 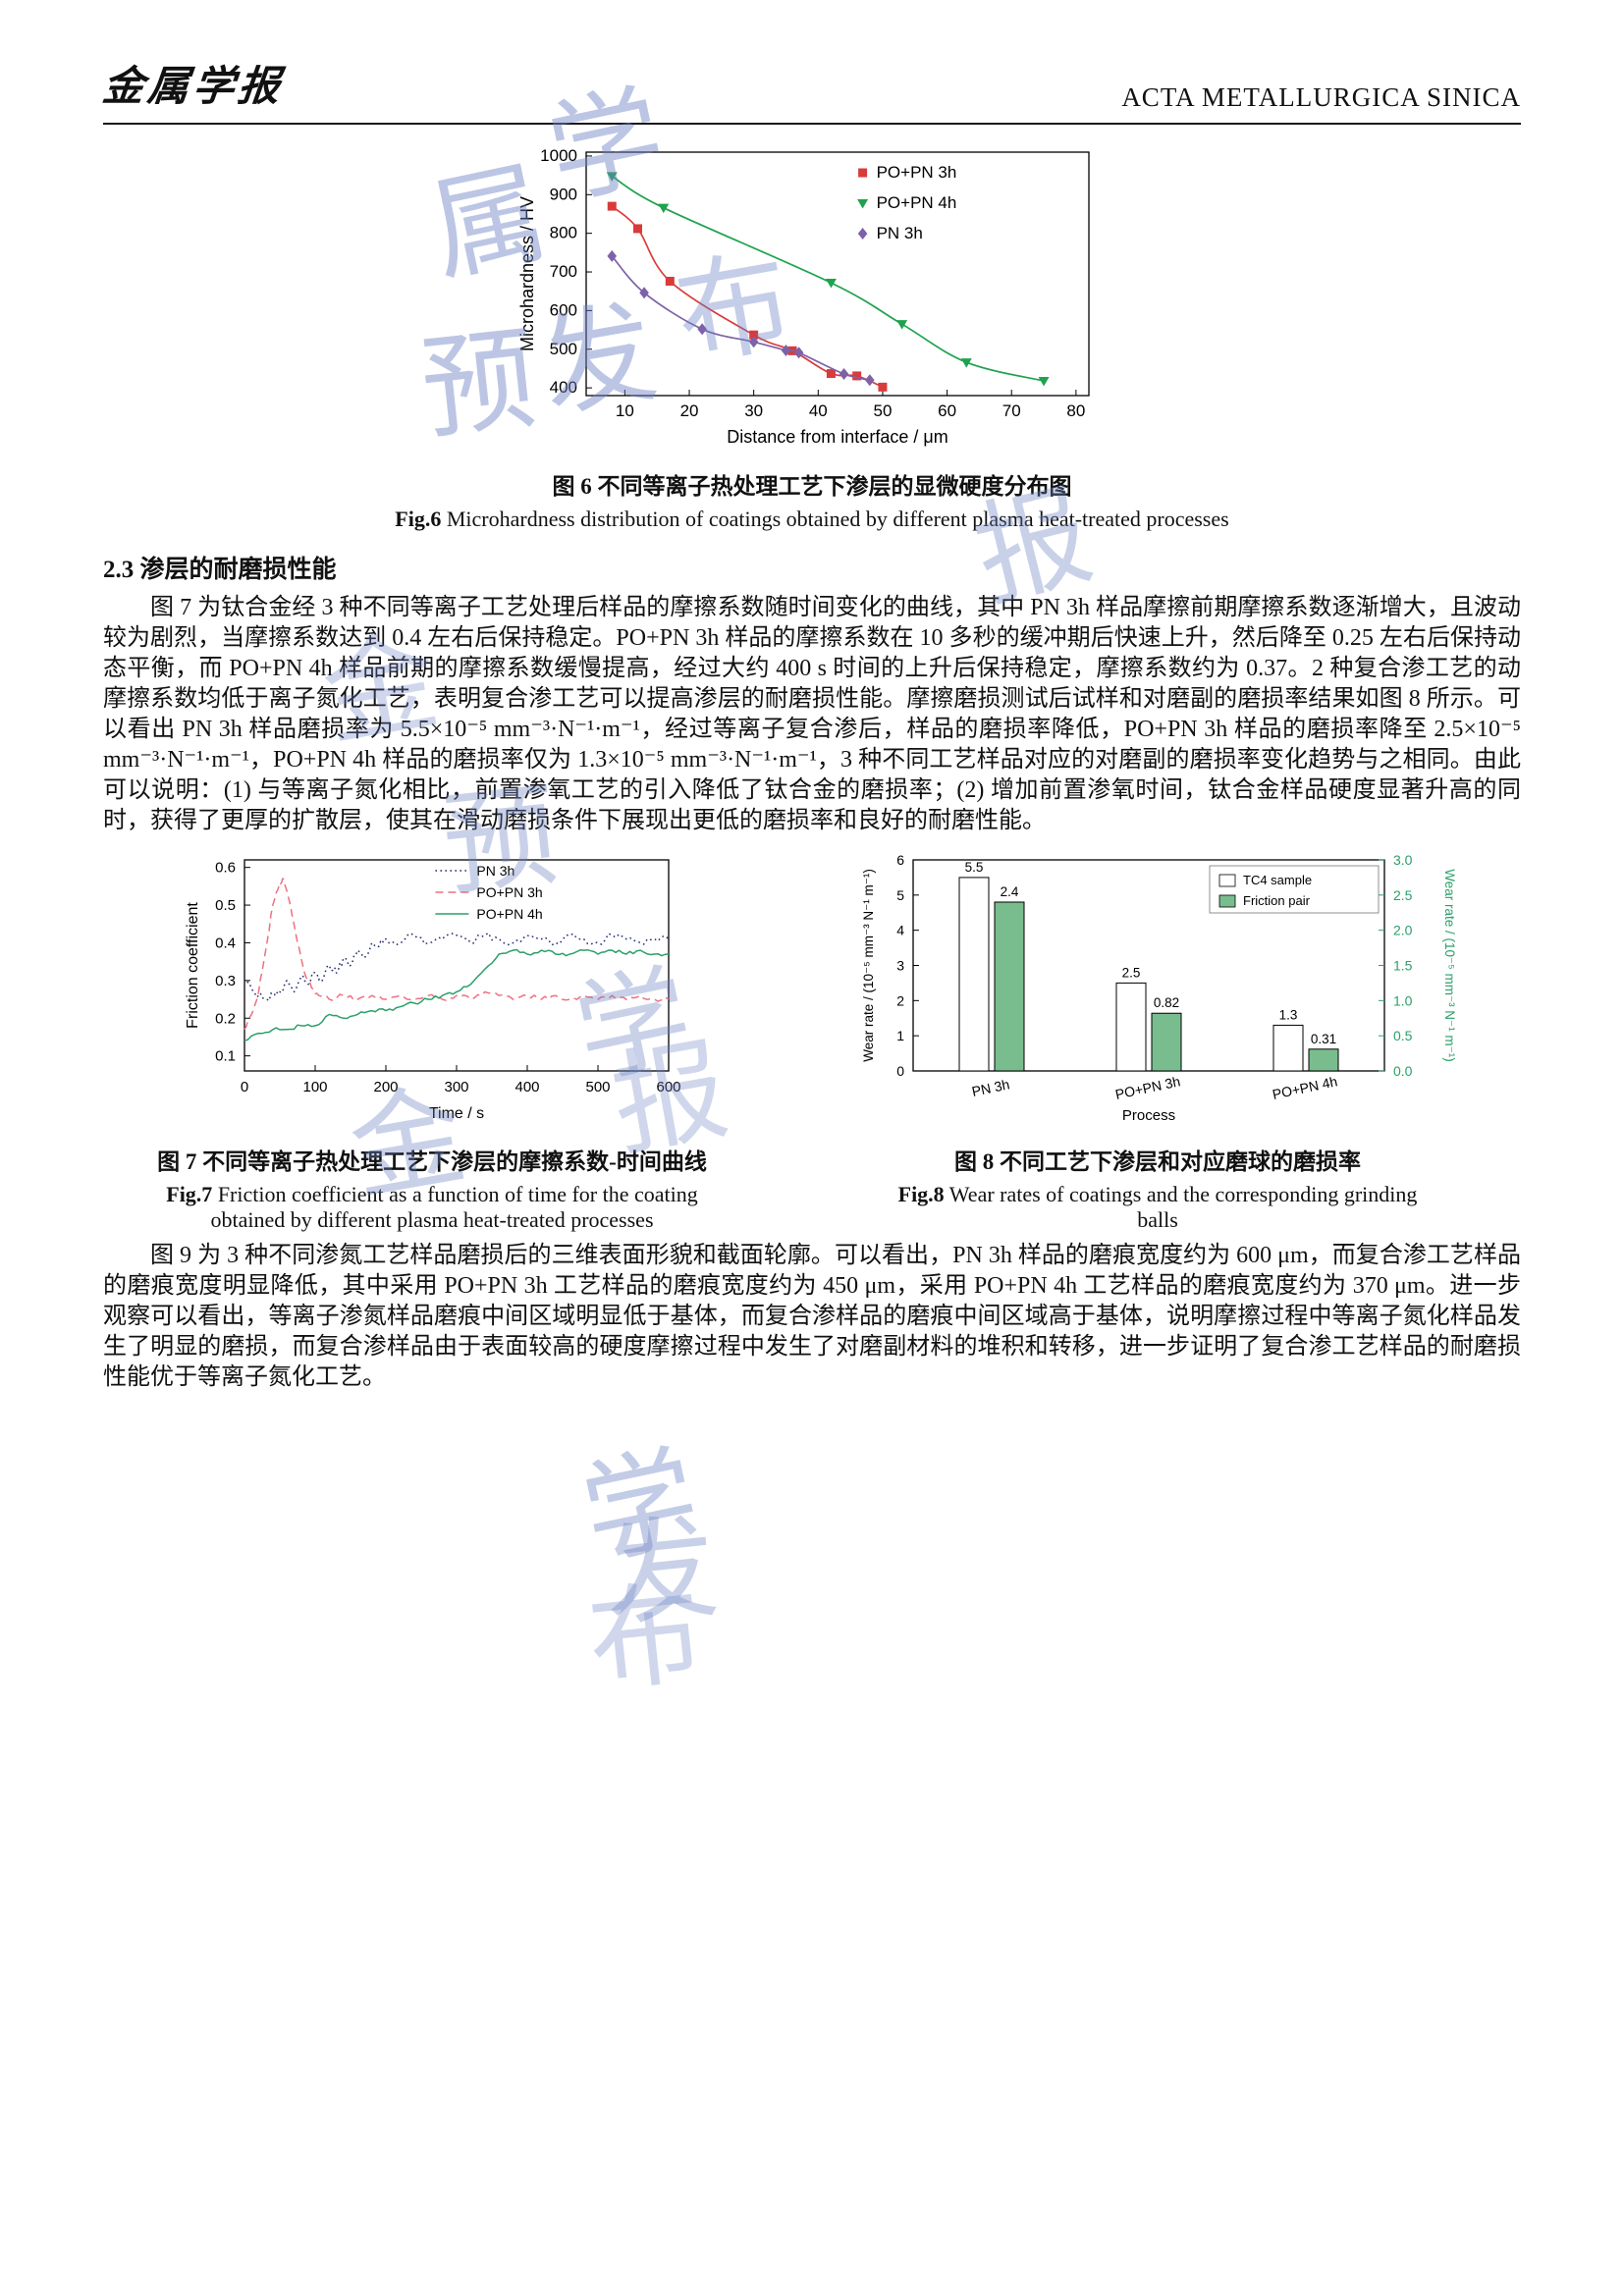 What do you see at coordinates (689, 410) in the screenshot?
I see `svg-text: 20` at bounding box center [689, 410].